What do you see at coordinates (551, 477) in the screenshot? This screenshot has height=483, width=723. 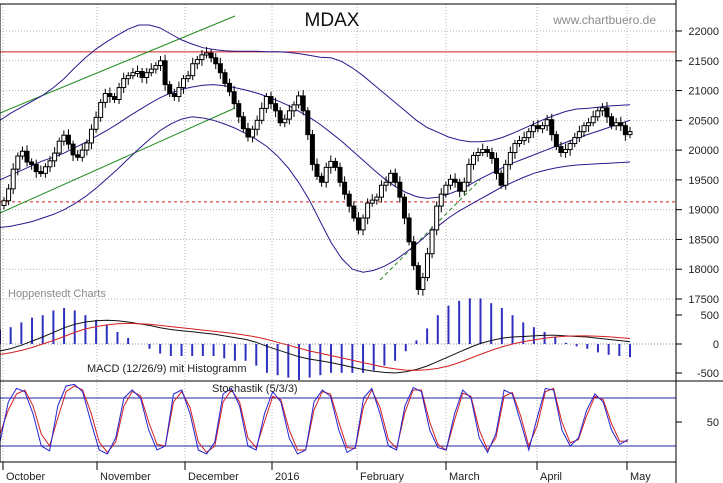 I see `x-tick-label: April` at bounding box center [551, 477].